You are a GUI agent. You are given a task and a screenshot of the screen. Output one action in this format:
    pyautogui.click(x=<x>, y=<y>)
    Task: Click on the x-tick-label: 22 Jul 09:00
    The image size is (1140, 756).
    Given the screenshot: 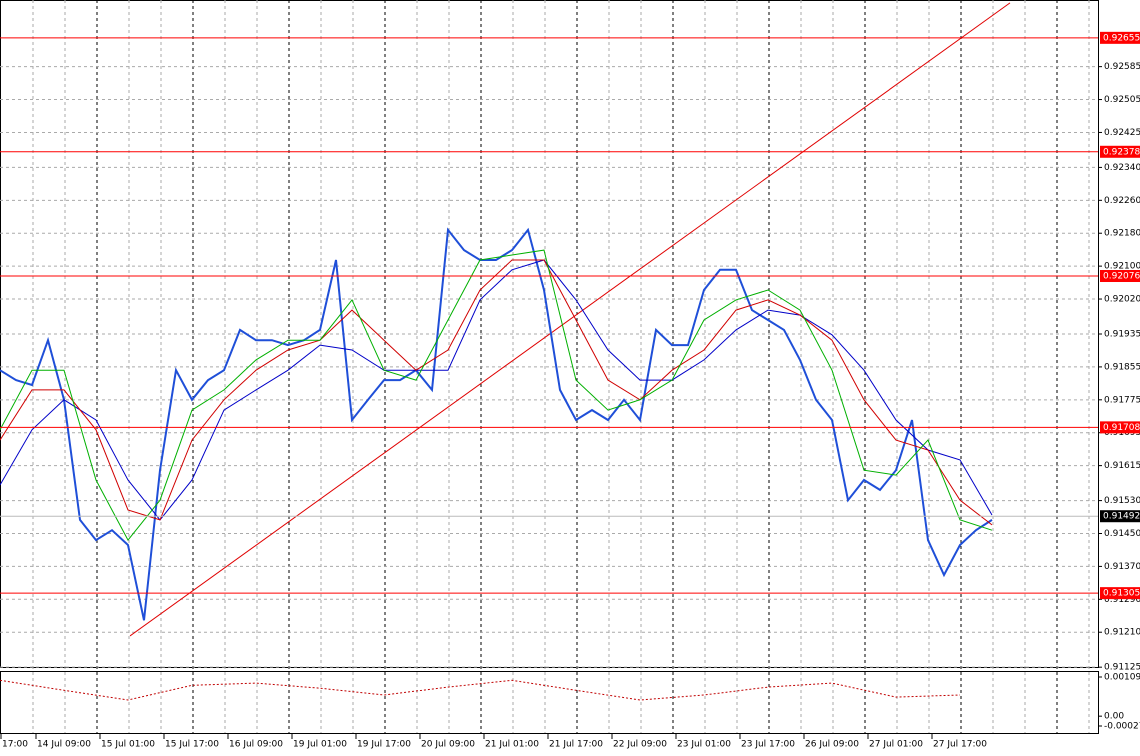 What is the action you would take?
    pyautogui.click(x=640, y=745)
    